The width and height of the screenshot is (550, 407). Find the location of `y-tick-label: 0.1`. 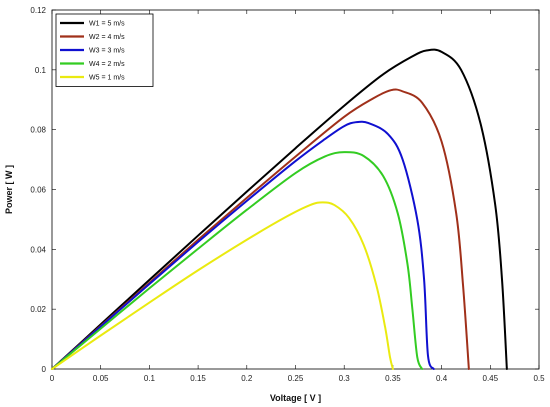

y-tick-label: 0.1 is located at coordinates (41, 70).